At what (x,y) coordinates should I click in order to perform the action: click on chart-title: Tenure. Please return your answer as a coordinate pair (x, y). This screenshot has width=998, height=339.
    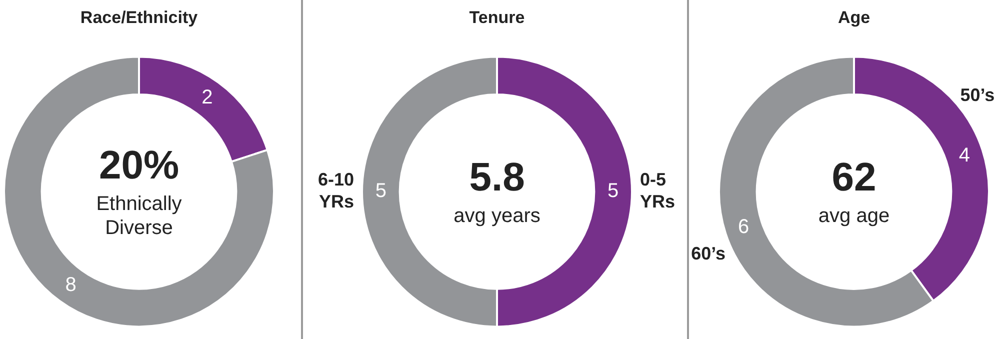
    Looking at the image, I should click on (497, 17).